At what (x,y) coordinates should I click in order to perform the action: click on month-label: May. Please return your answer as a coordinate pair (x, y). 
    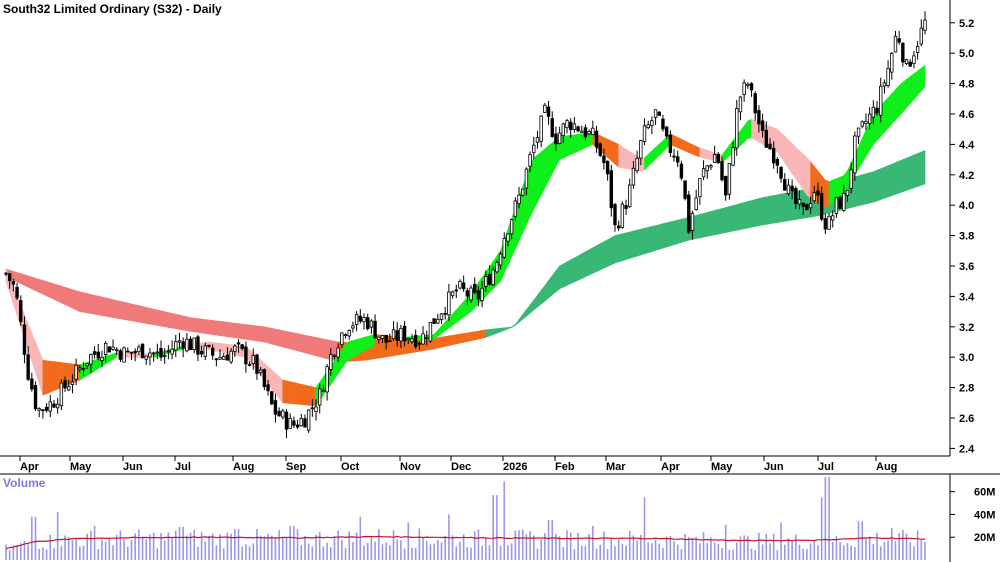
    Looking at the image, I should click on (81, 467).